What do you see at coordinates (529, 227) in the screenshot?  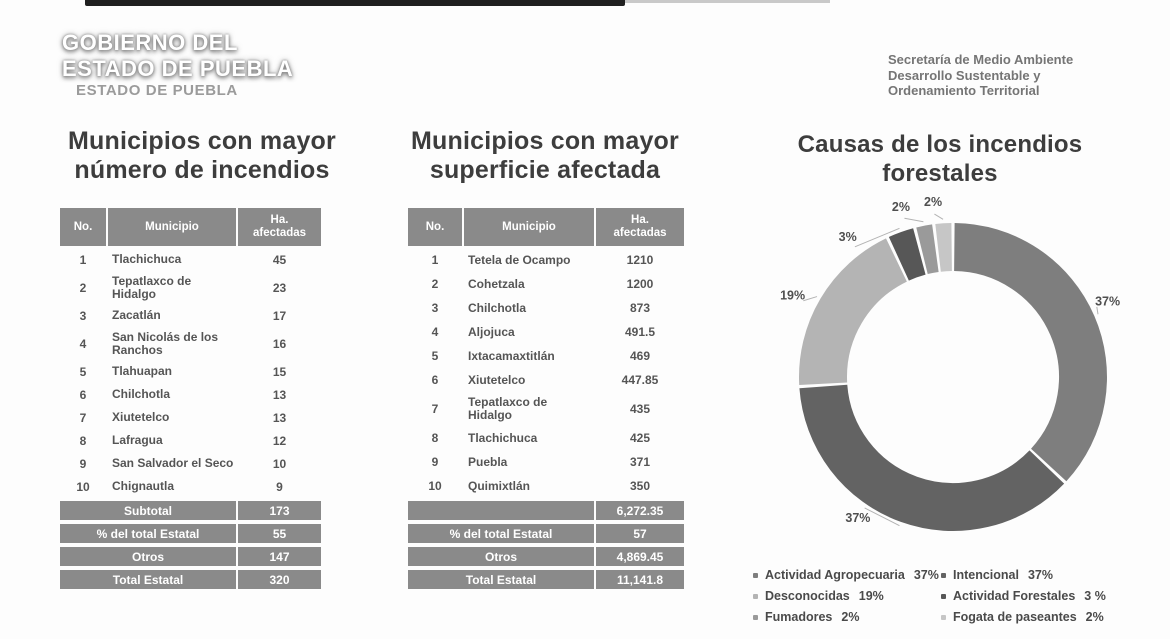 I see `table2-header-municipio: Municipio` at bounding box center [529, 227].